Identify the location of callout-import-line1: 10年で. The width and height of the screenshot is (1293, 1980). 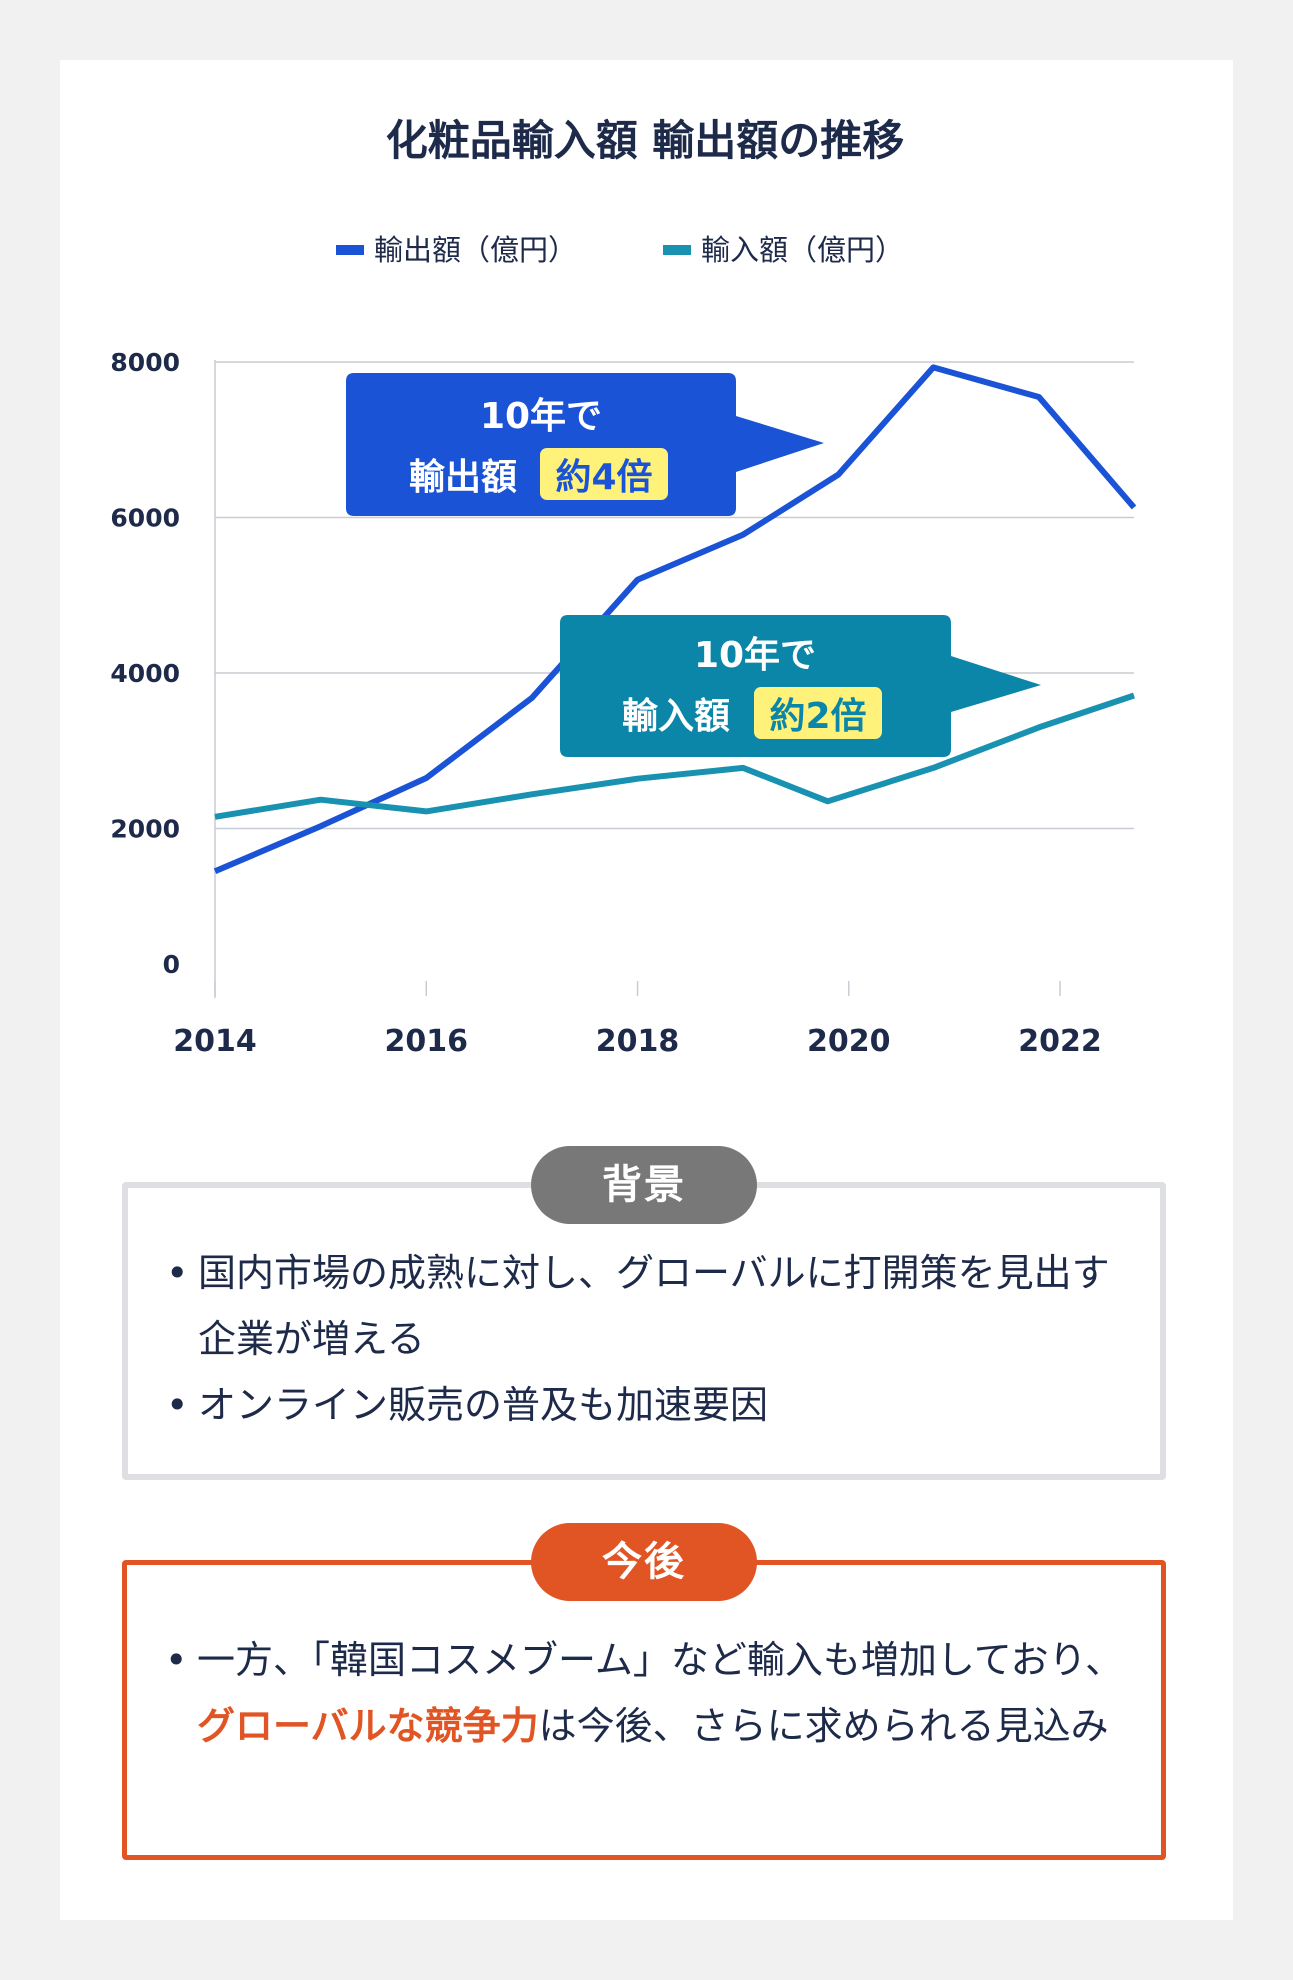
(755, 655).